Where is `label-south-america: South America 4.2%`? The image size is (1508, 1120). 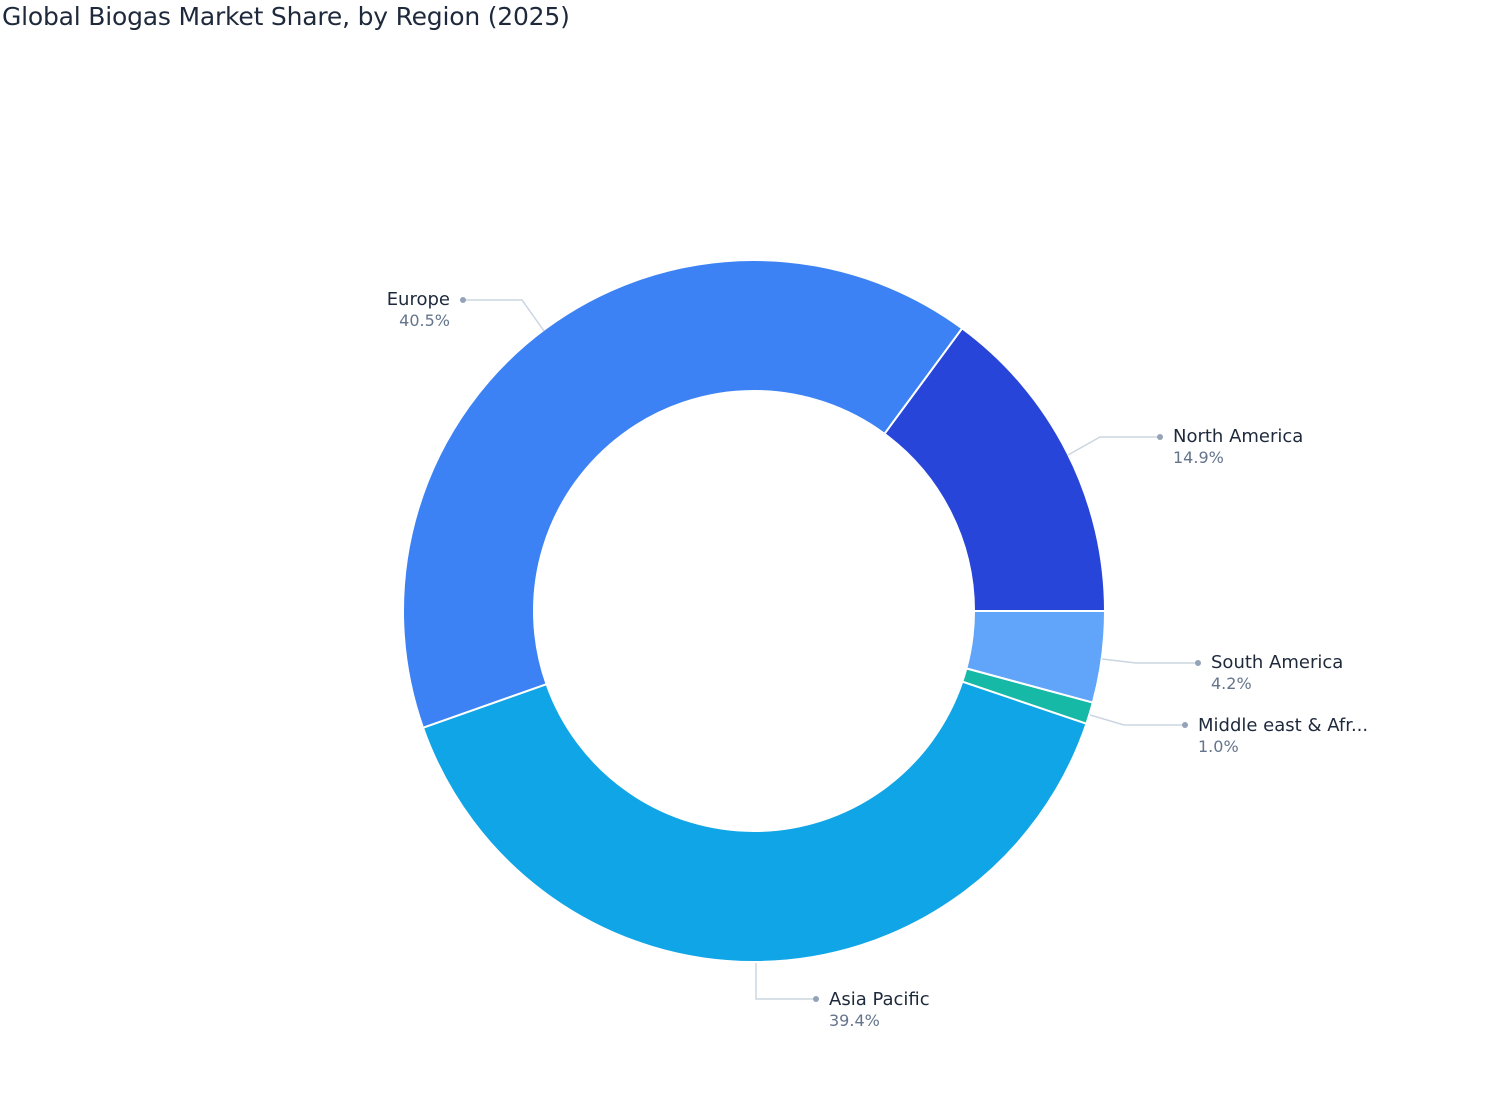
label-south-america: South America 4.2% is located at coordinates (1277, 673).